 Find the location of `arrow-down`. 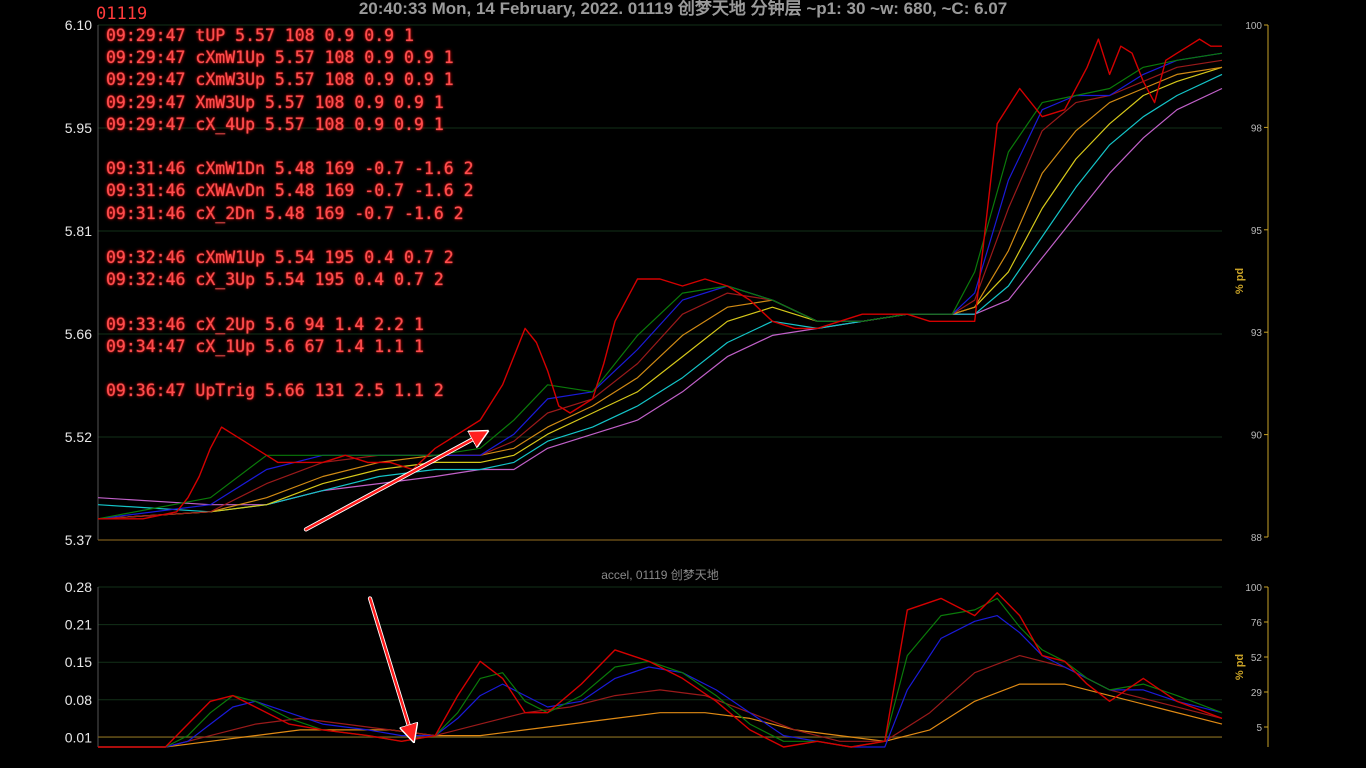

arrow-down is located at coordinates (390, 667).